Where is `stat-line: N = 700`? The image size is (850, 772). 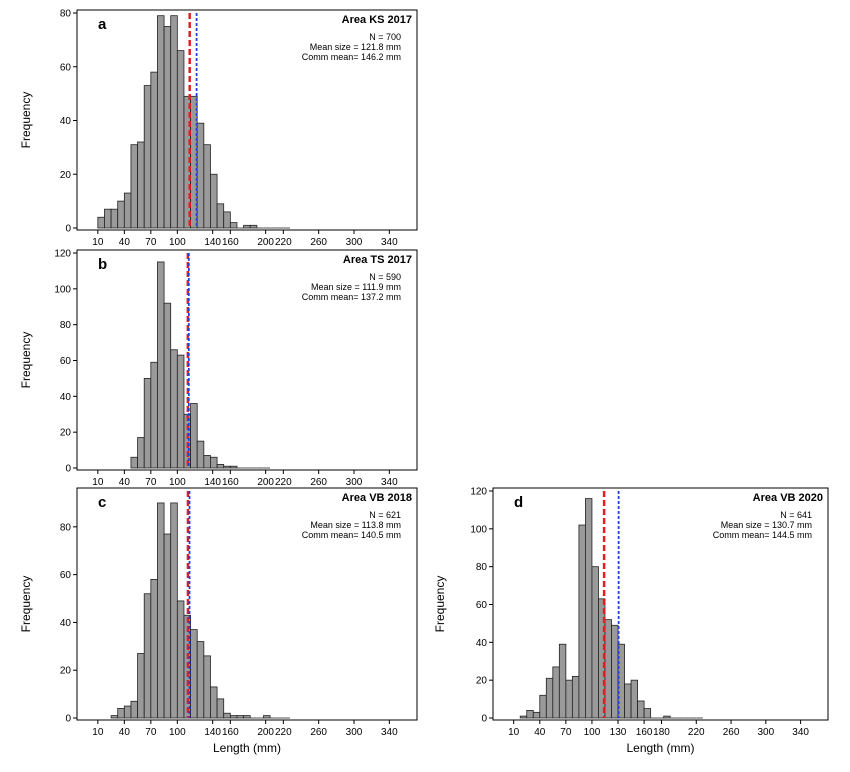 stat-line: N = 700 is located at coordinates (385, 37).